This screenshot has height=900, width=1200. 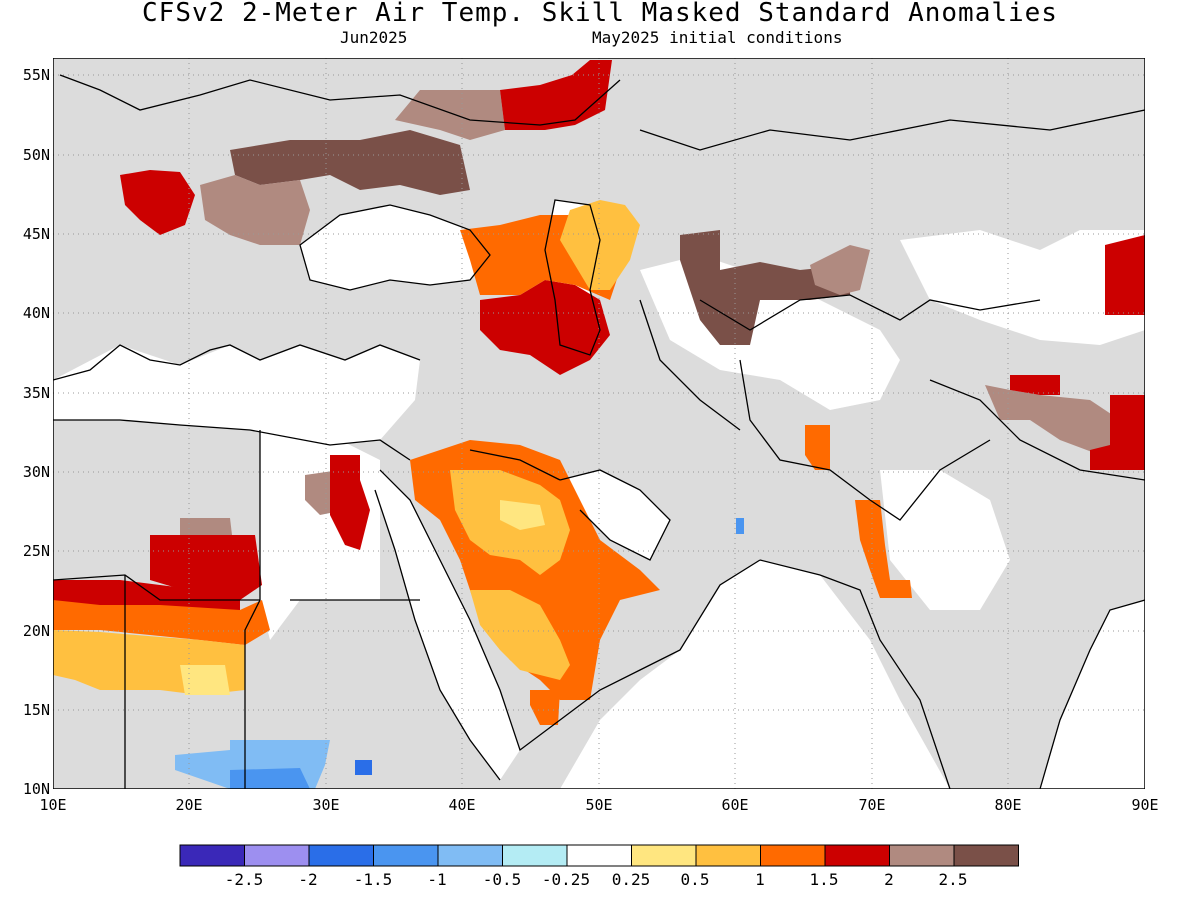 I want to click on anomaly-sudan-blue, so click(x=270, y=778).